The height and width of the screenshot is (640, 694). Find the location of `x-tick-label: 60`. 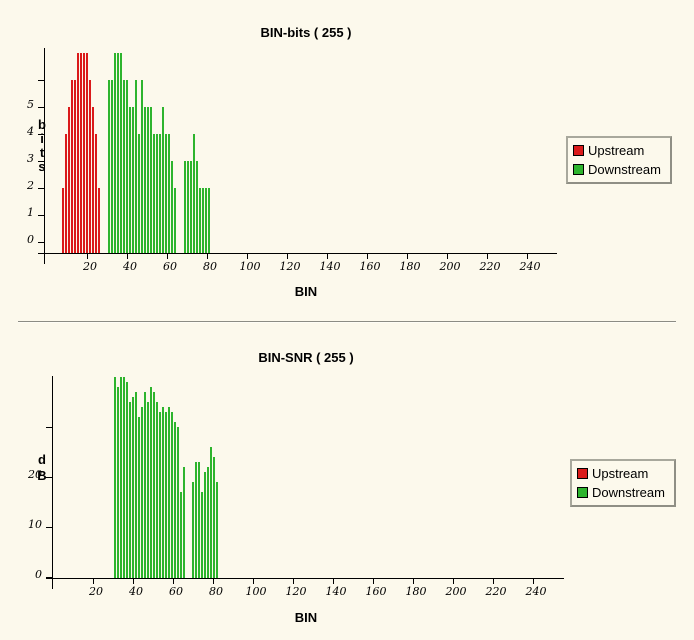

x-tick-label: 60 is located at coordinates (170, 266).